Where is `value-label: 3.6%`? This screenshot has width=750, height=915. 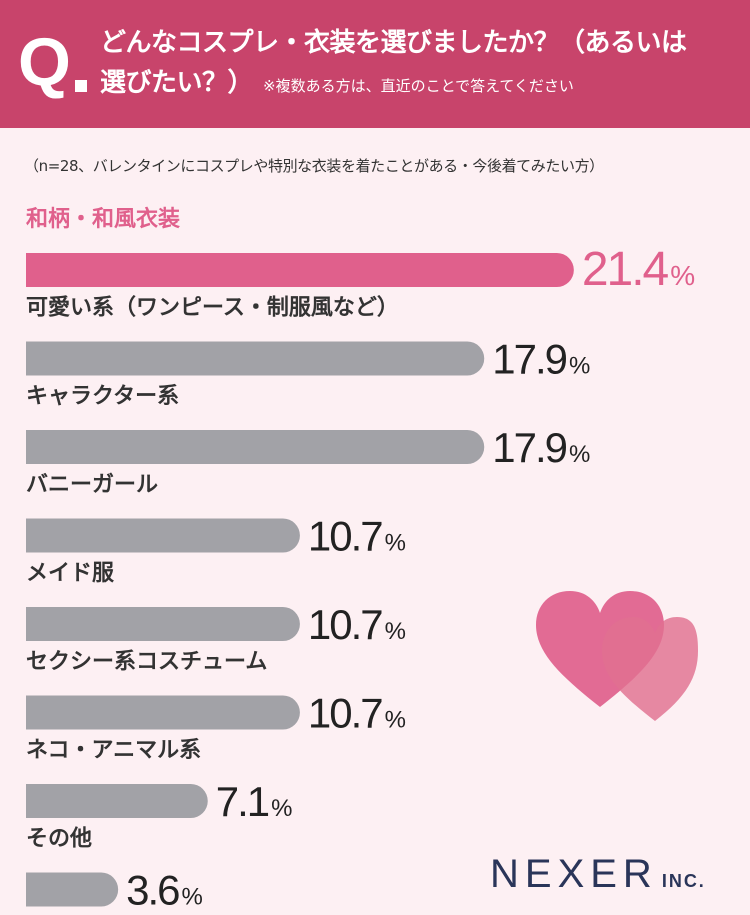 value-label: 3.6% is located at coordinates (164, 890).